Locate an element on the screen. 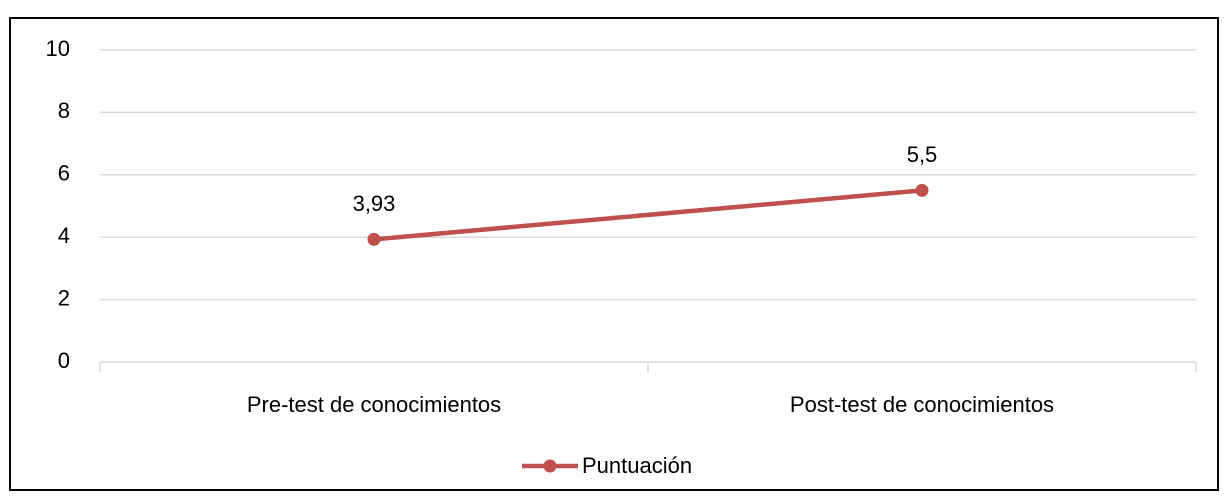 This screenshot has width=1228, height=498. x-tick-label: Pre-test de conocimientos is located at coordinates (374, 404).